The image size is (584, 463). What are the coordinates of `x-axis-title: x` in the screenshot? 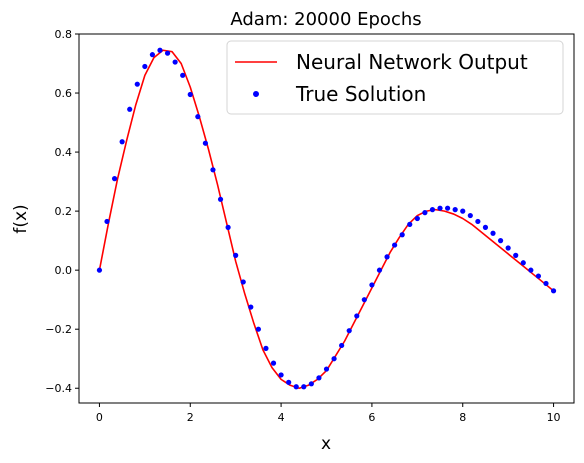 It's located at (326, 444).